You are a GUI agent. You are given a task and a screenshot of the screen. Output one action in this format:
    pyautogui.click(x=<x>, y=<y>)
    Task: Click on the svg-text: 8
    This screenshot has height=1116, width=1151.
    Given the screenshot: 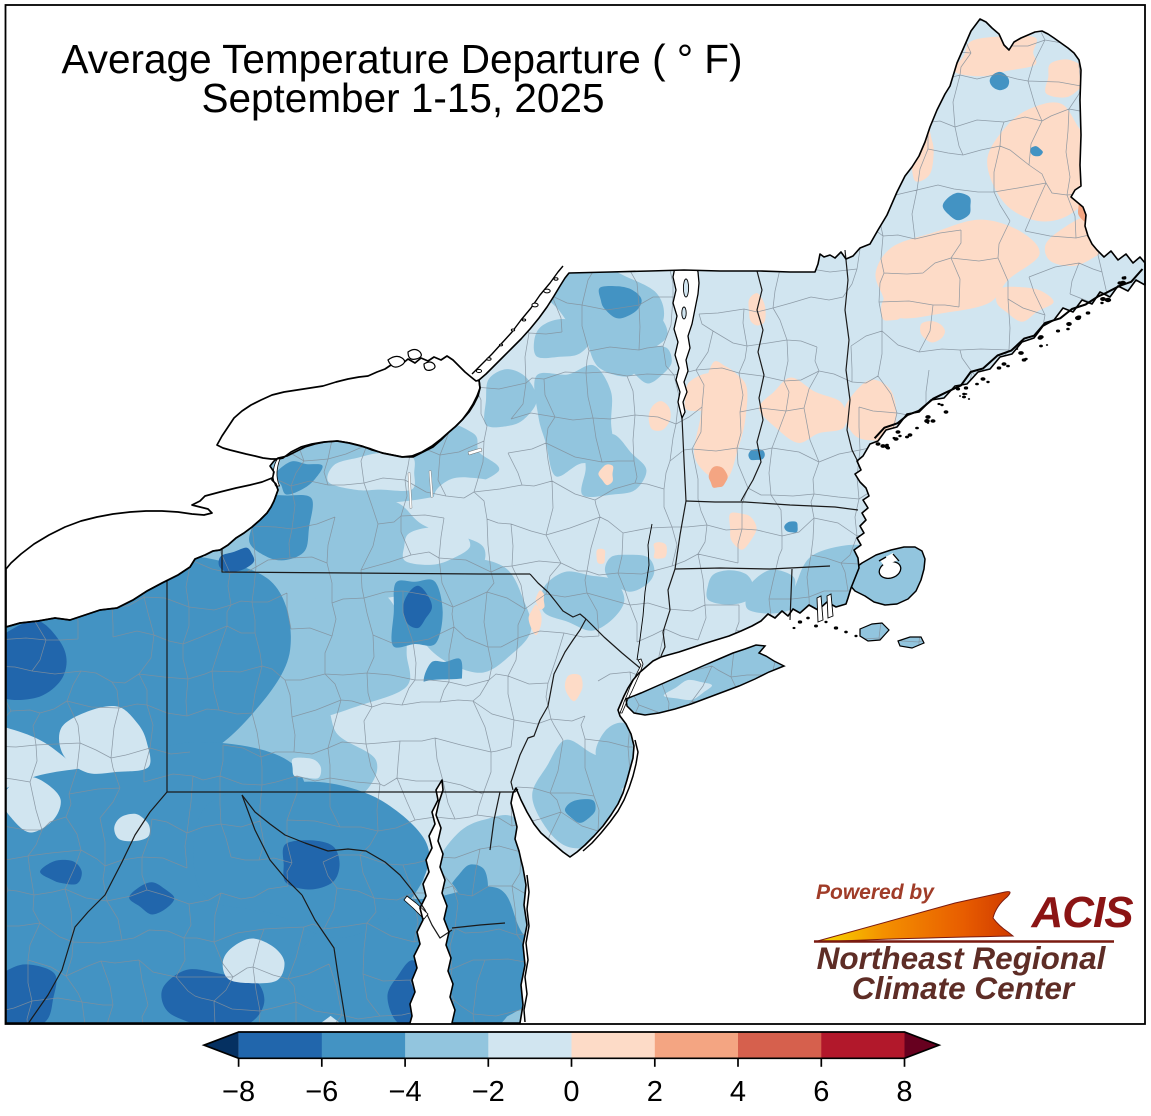 What is the action you would take?
    pyautogui.click(x=904, y=1092)
    